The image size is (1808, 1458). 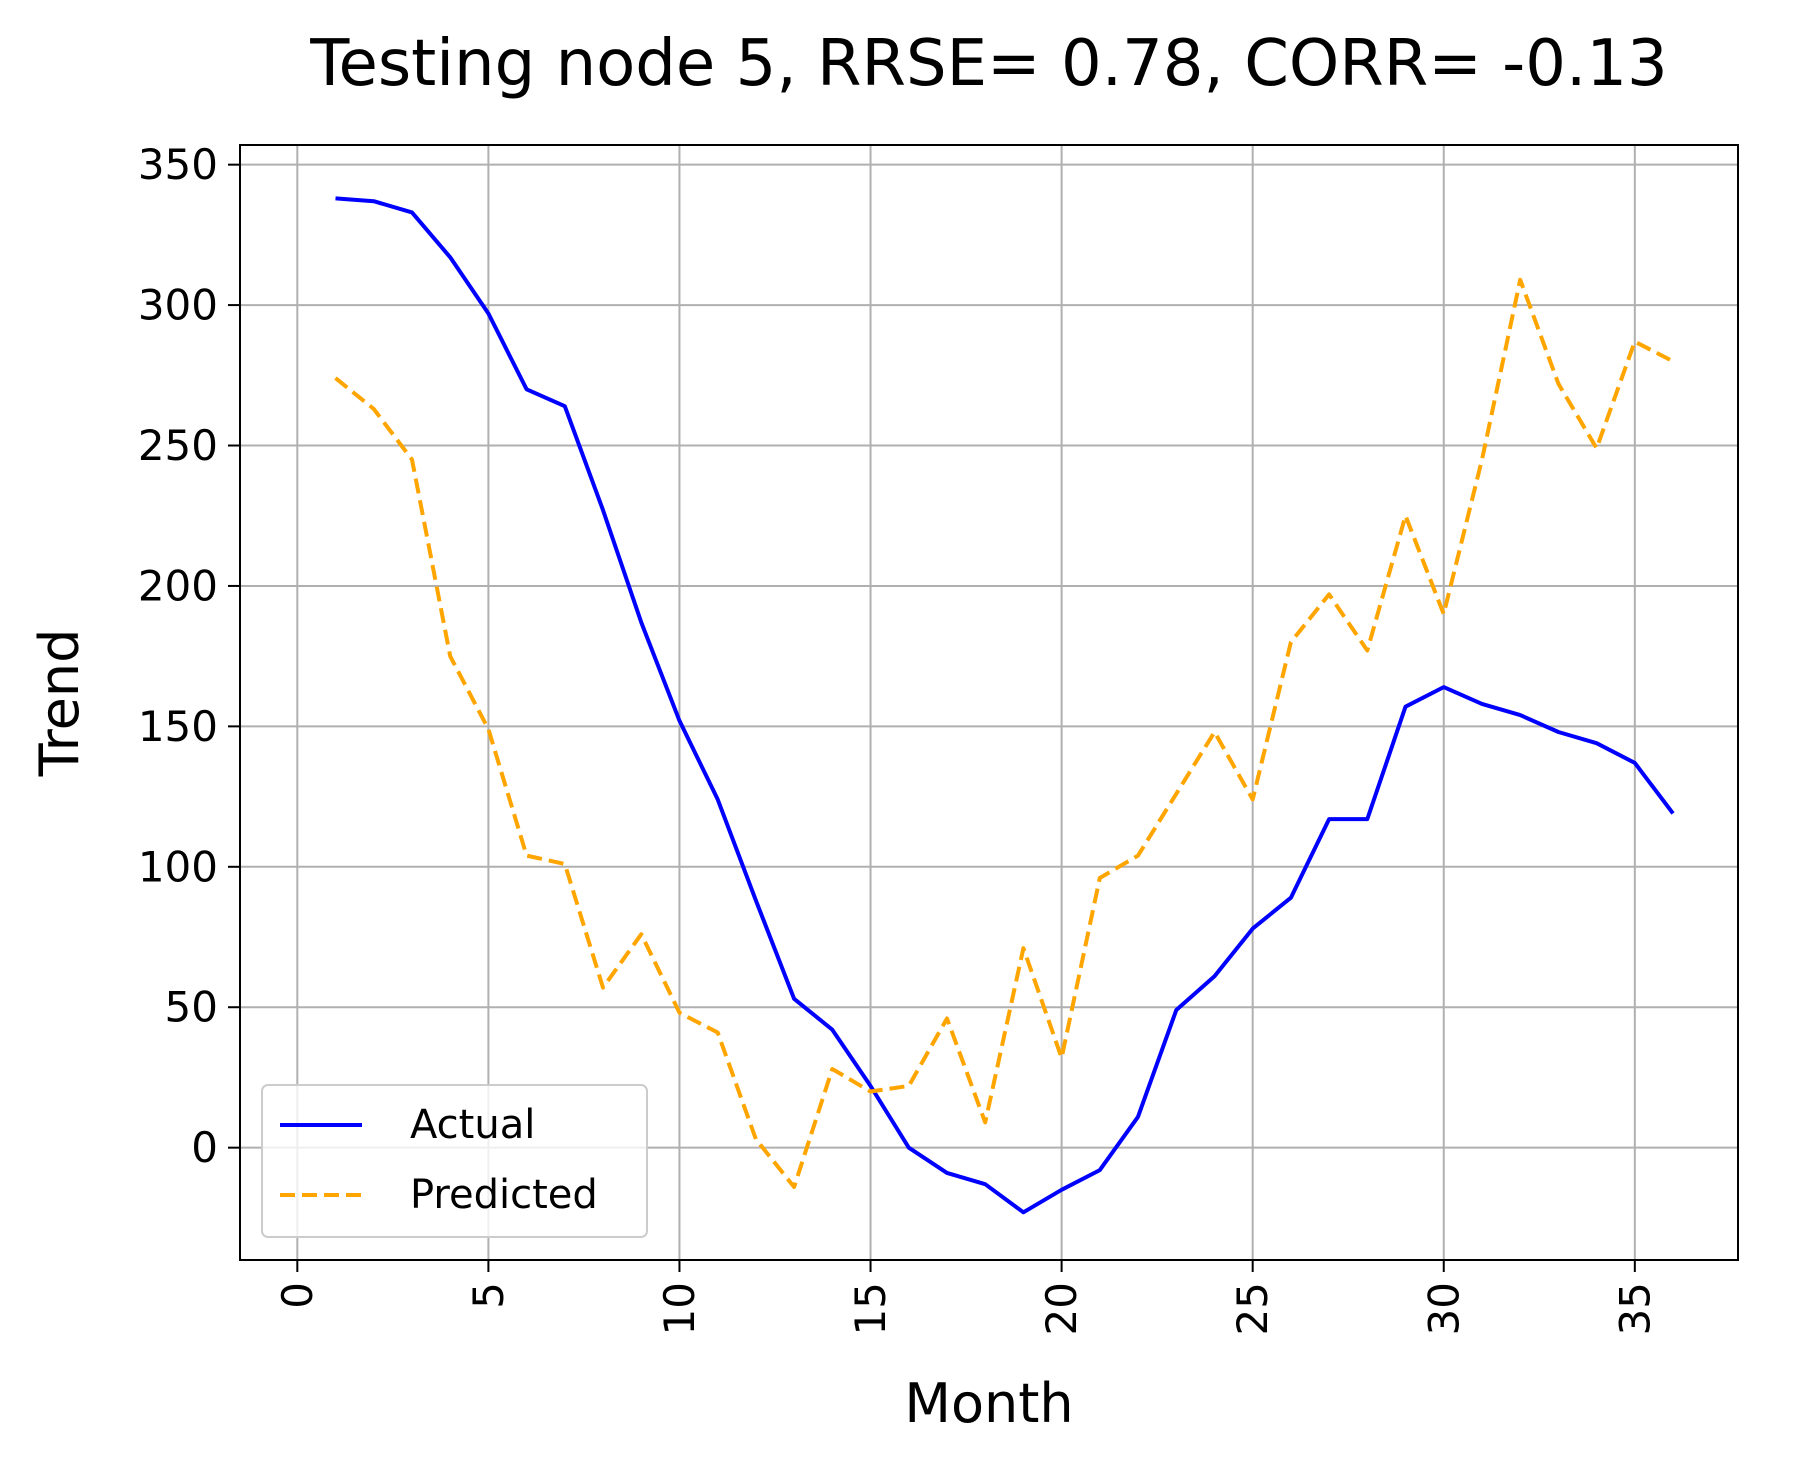 I want to click on x-tick-label: 0, so click(x=297, y=1295).